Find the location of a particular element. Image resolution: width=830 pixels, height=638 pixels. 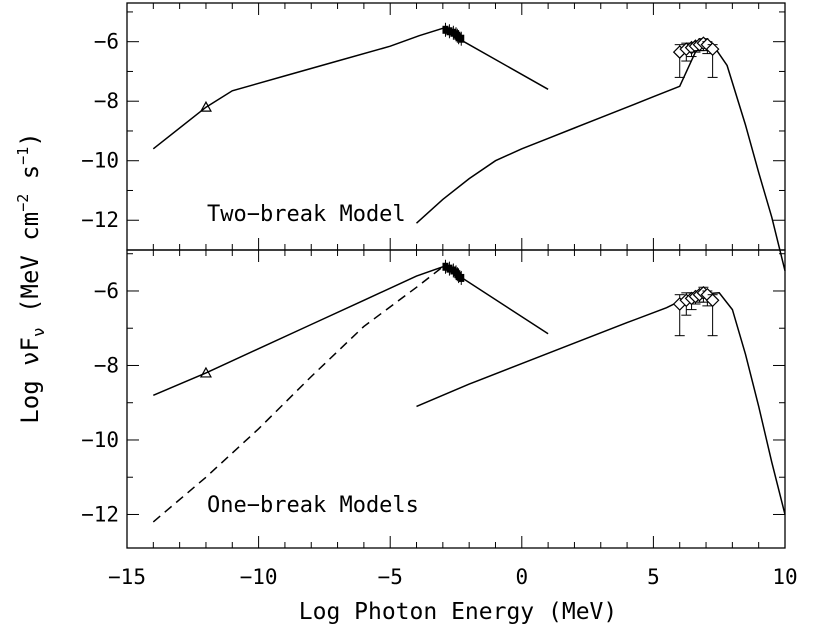

x-tick-label: −15 is located at coordinates (127, 577).